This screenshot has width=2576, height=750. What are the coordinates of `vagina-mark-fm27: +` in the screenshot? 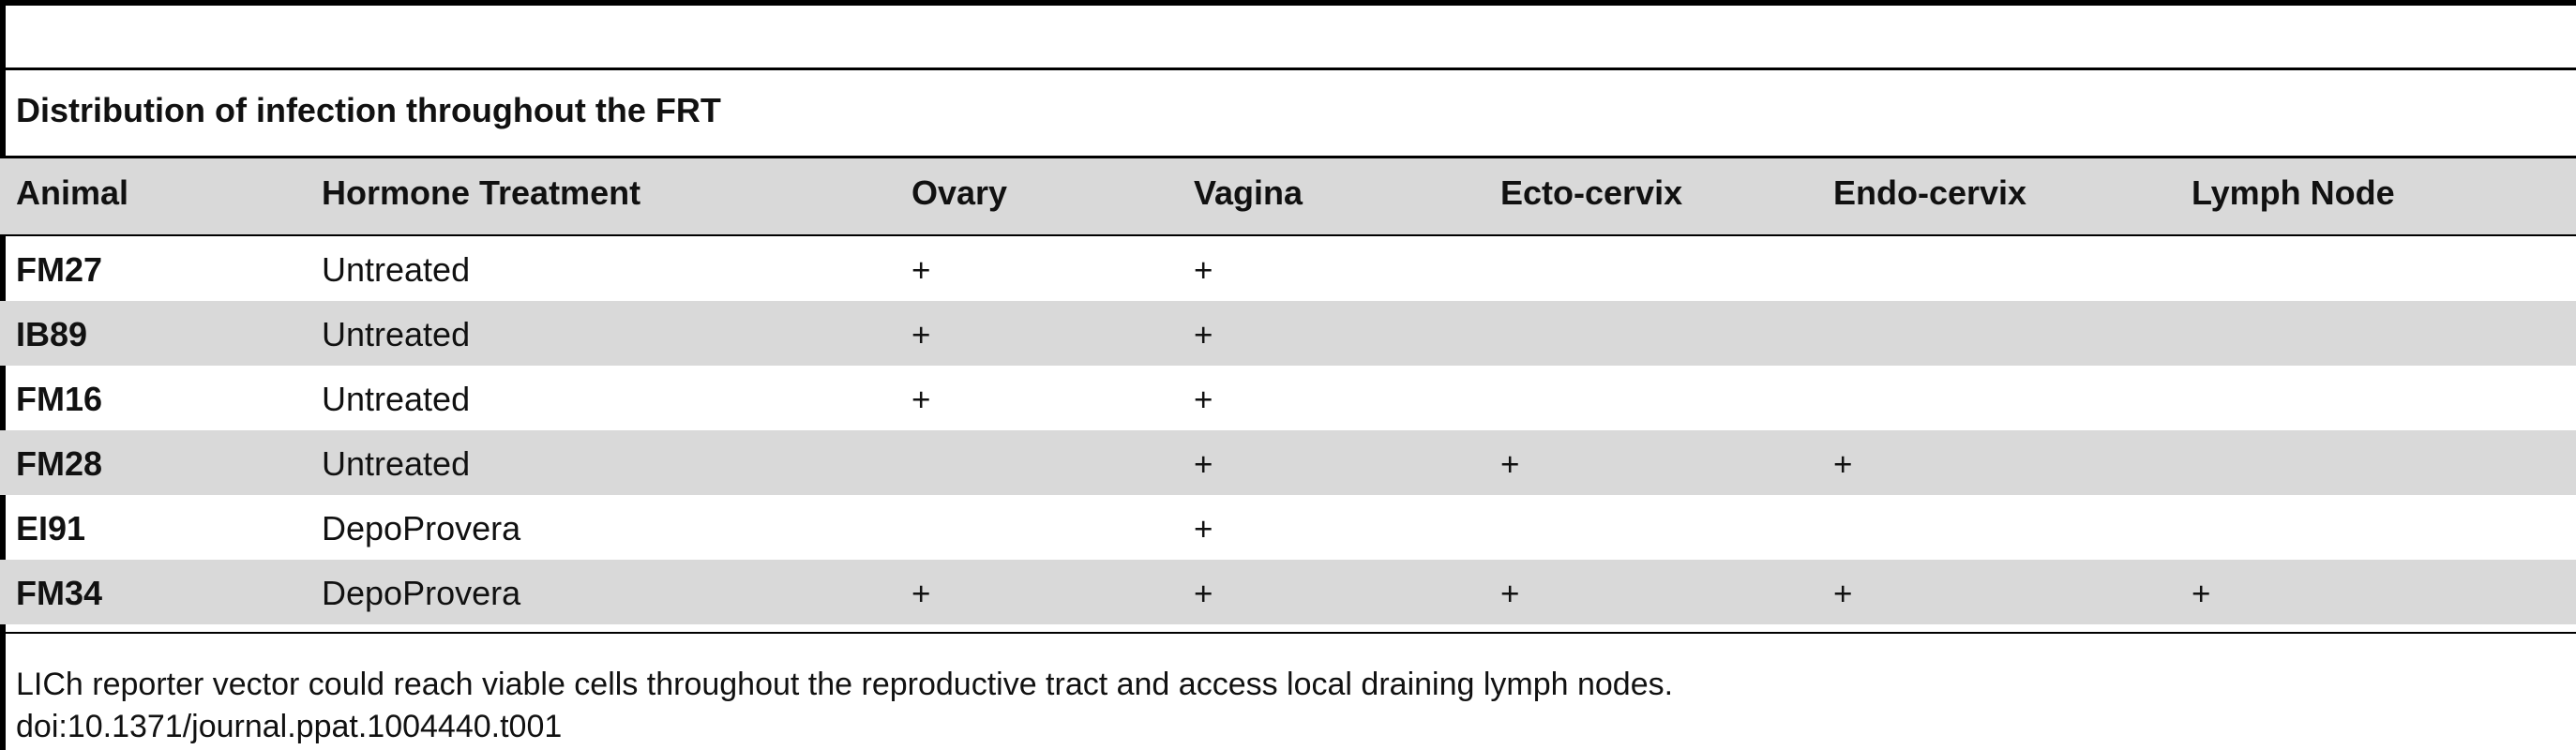 It's located at (1203, 270).